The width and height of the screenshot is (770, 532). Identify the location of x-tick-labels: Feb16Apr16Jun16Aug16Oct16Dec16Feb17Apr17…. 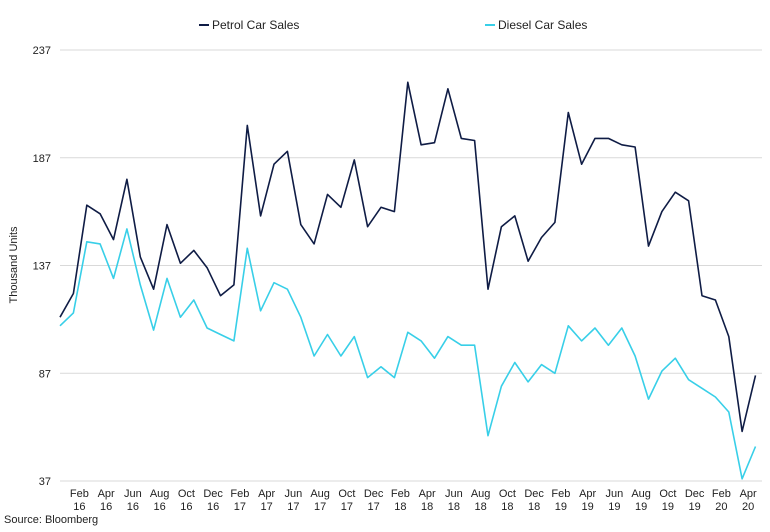
(413, 500).